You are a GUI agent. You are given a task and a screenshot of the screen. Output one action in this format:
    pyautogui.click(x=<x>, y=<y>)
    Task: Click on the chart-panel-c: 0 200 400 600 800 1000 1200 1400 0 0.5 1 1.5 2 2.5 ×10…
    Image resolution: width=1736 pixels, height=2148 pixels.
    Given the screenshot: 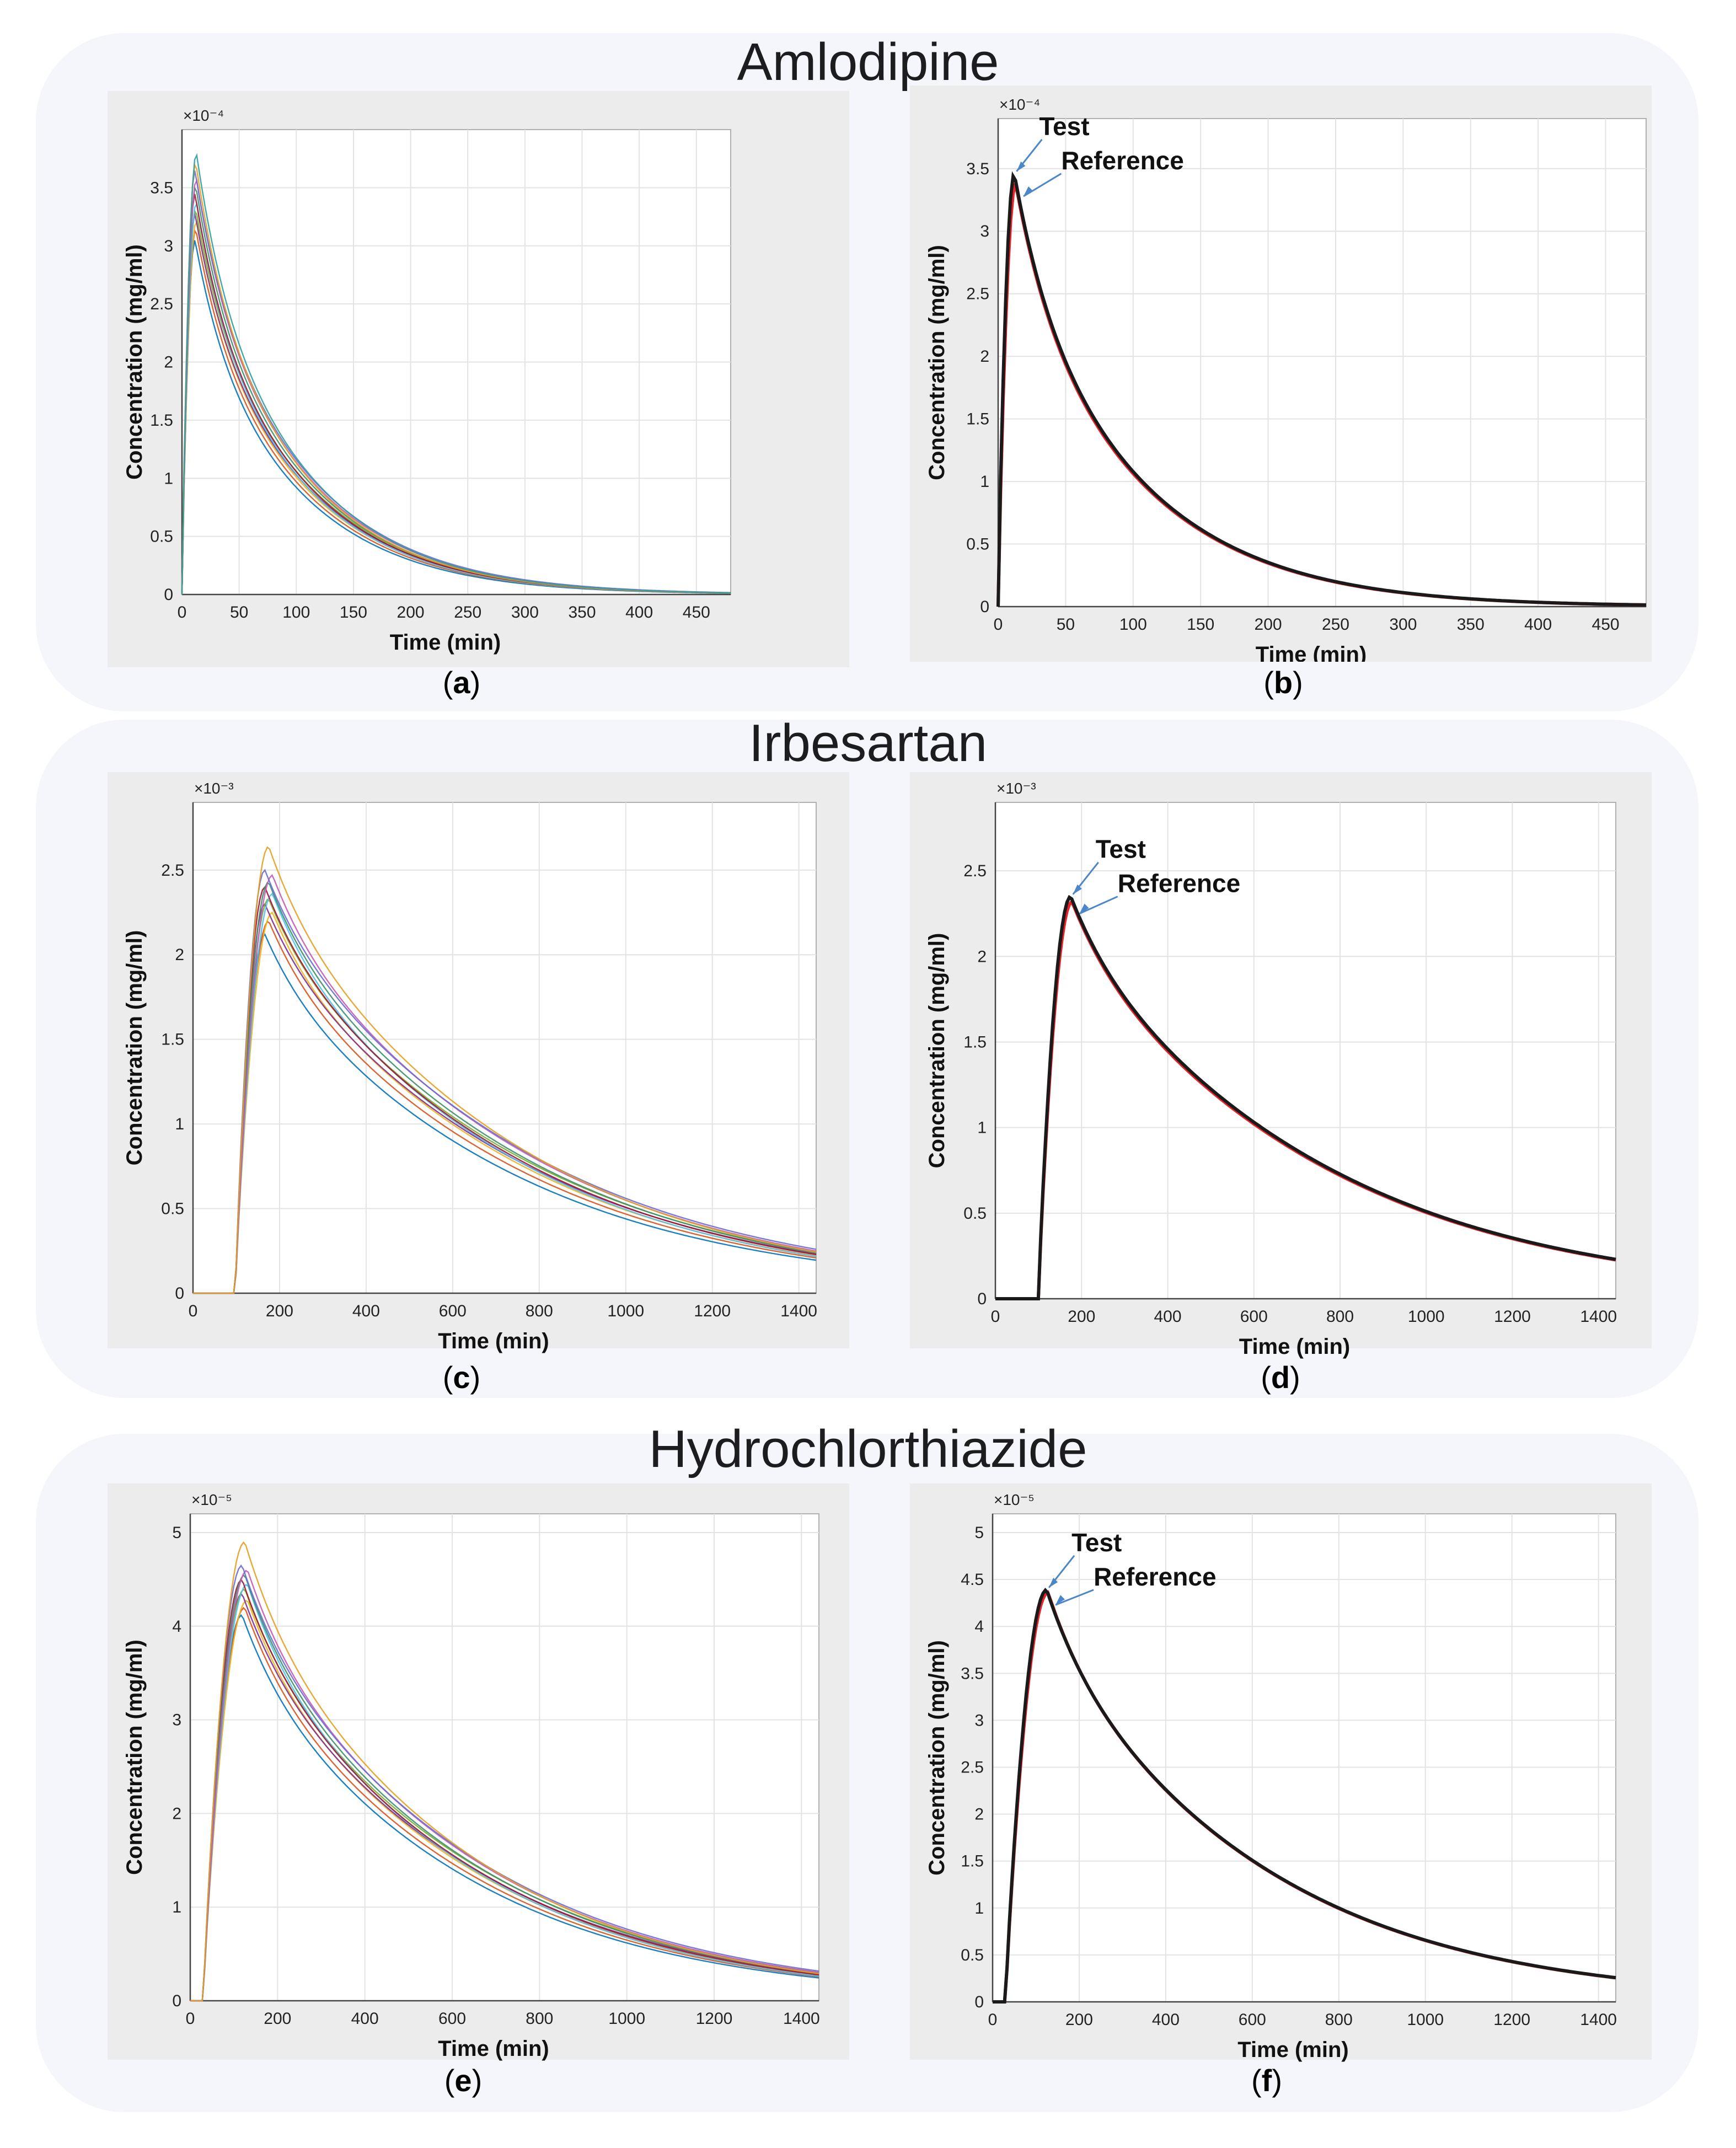 What is the action you would take?
    pyautogui.click(x=478, y=1062)
    